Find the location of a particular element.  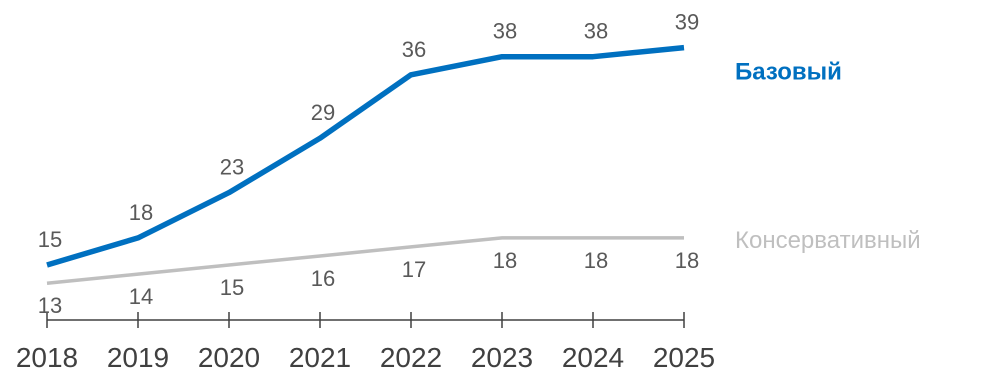

legend-label: Базовый is located at coordinates (788, 72).